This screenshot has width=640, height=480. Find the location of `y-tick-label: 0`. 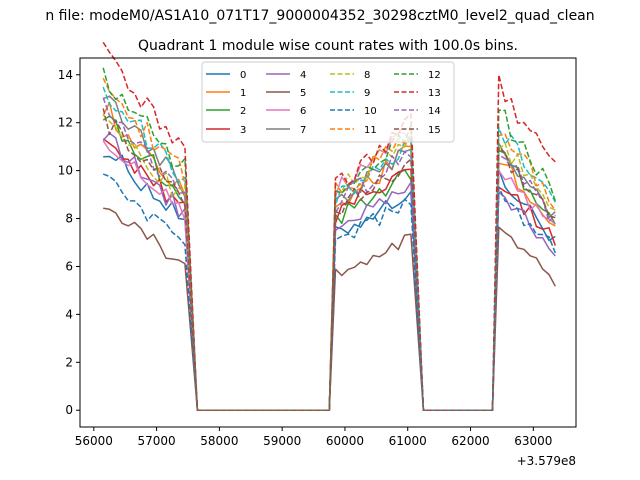

y-tick-label: 0 is located at coordinates (69, 410).